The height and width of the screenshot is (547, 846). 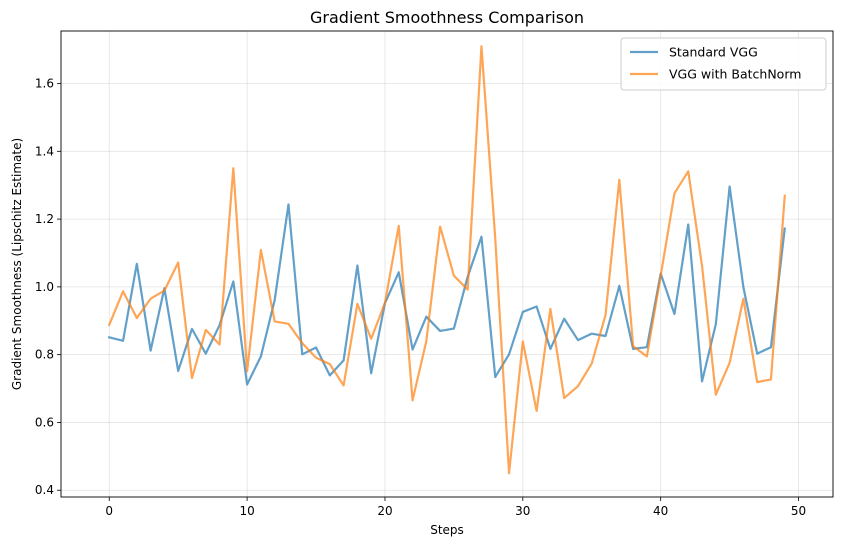 I want to click on y-axis-label: Gradient Smoothness (Lipschitz Estimate), so click(x=17, y=264).